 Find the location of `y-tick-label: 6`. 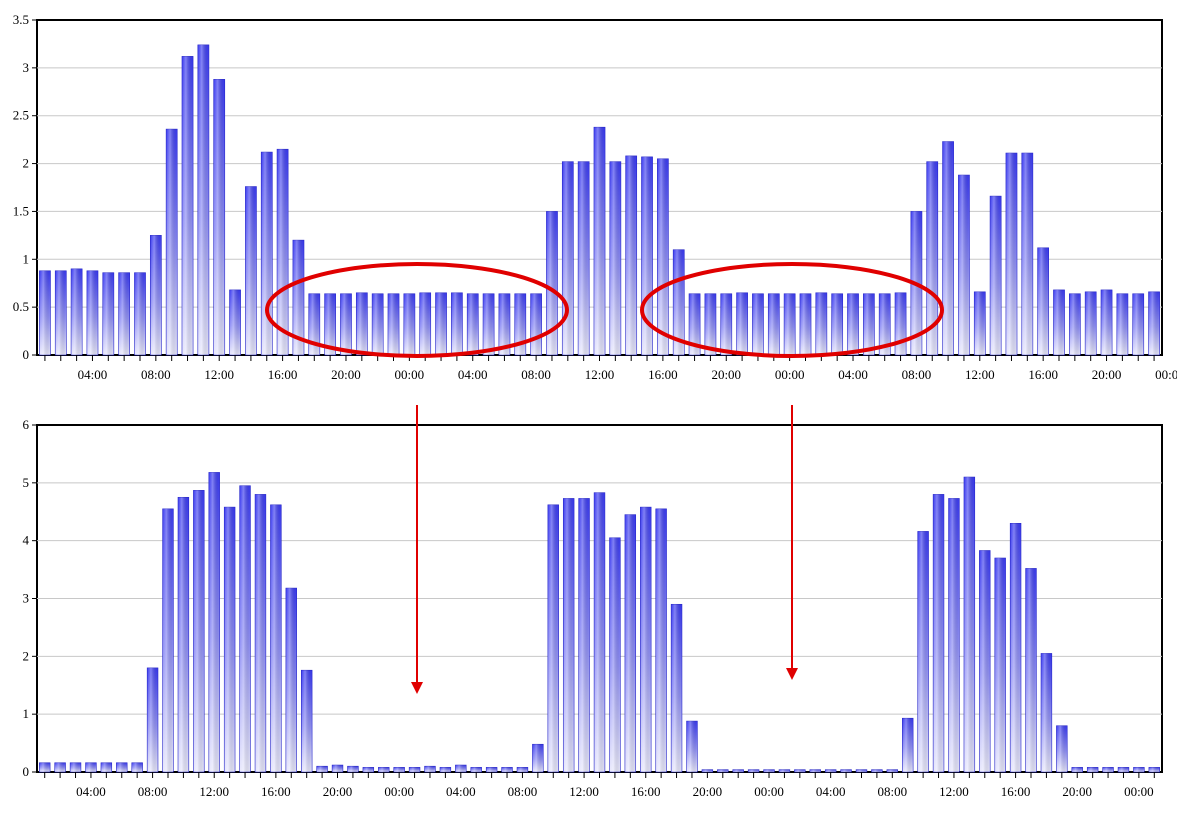

y-tick-label: 6 is located at coordinates (26, 424).